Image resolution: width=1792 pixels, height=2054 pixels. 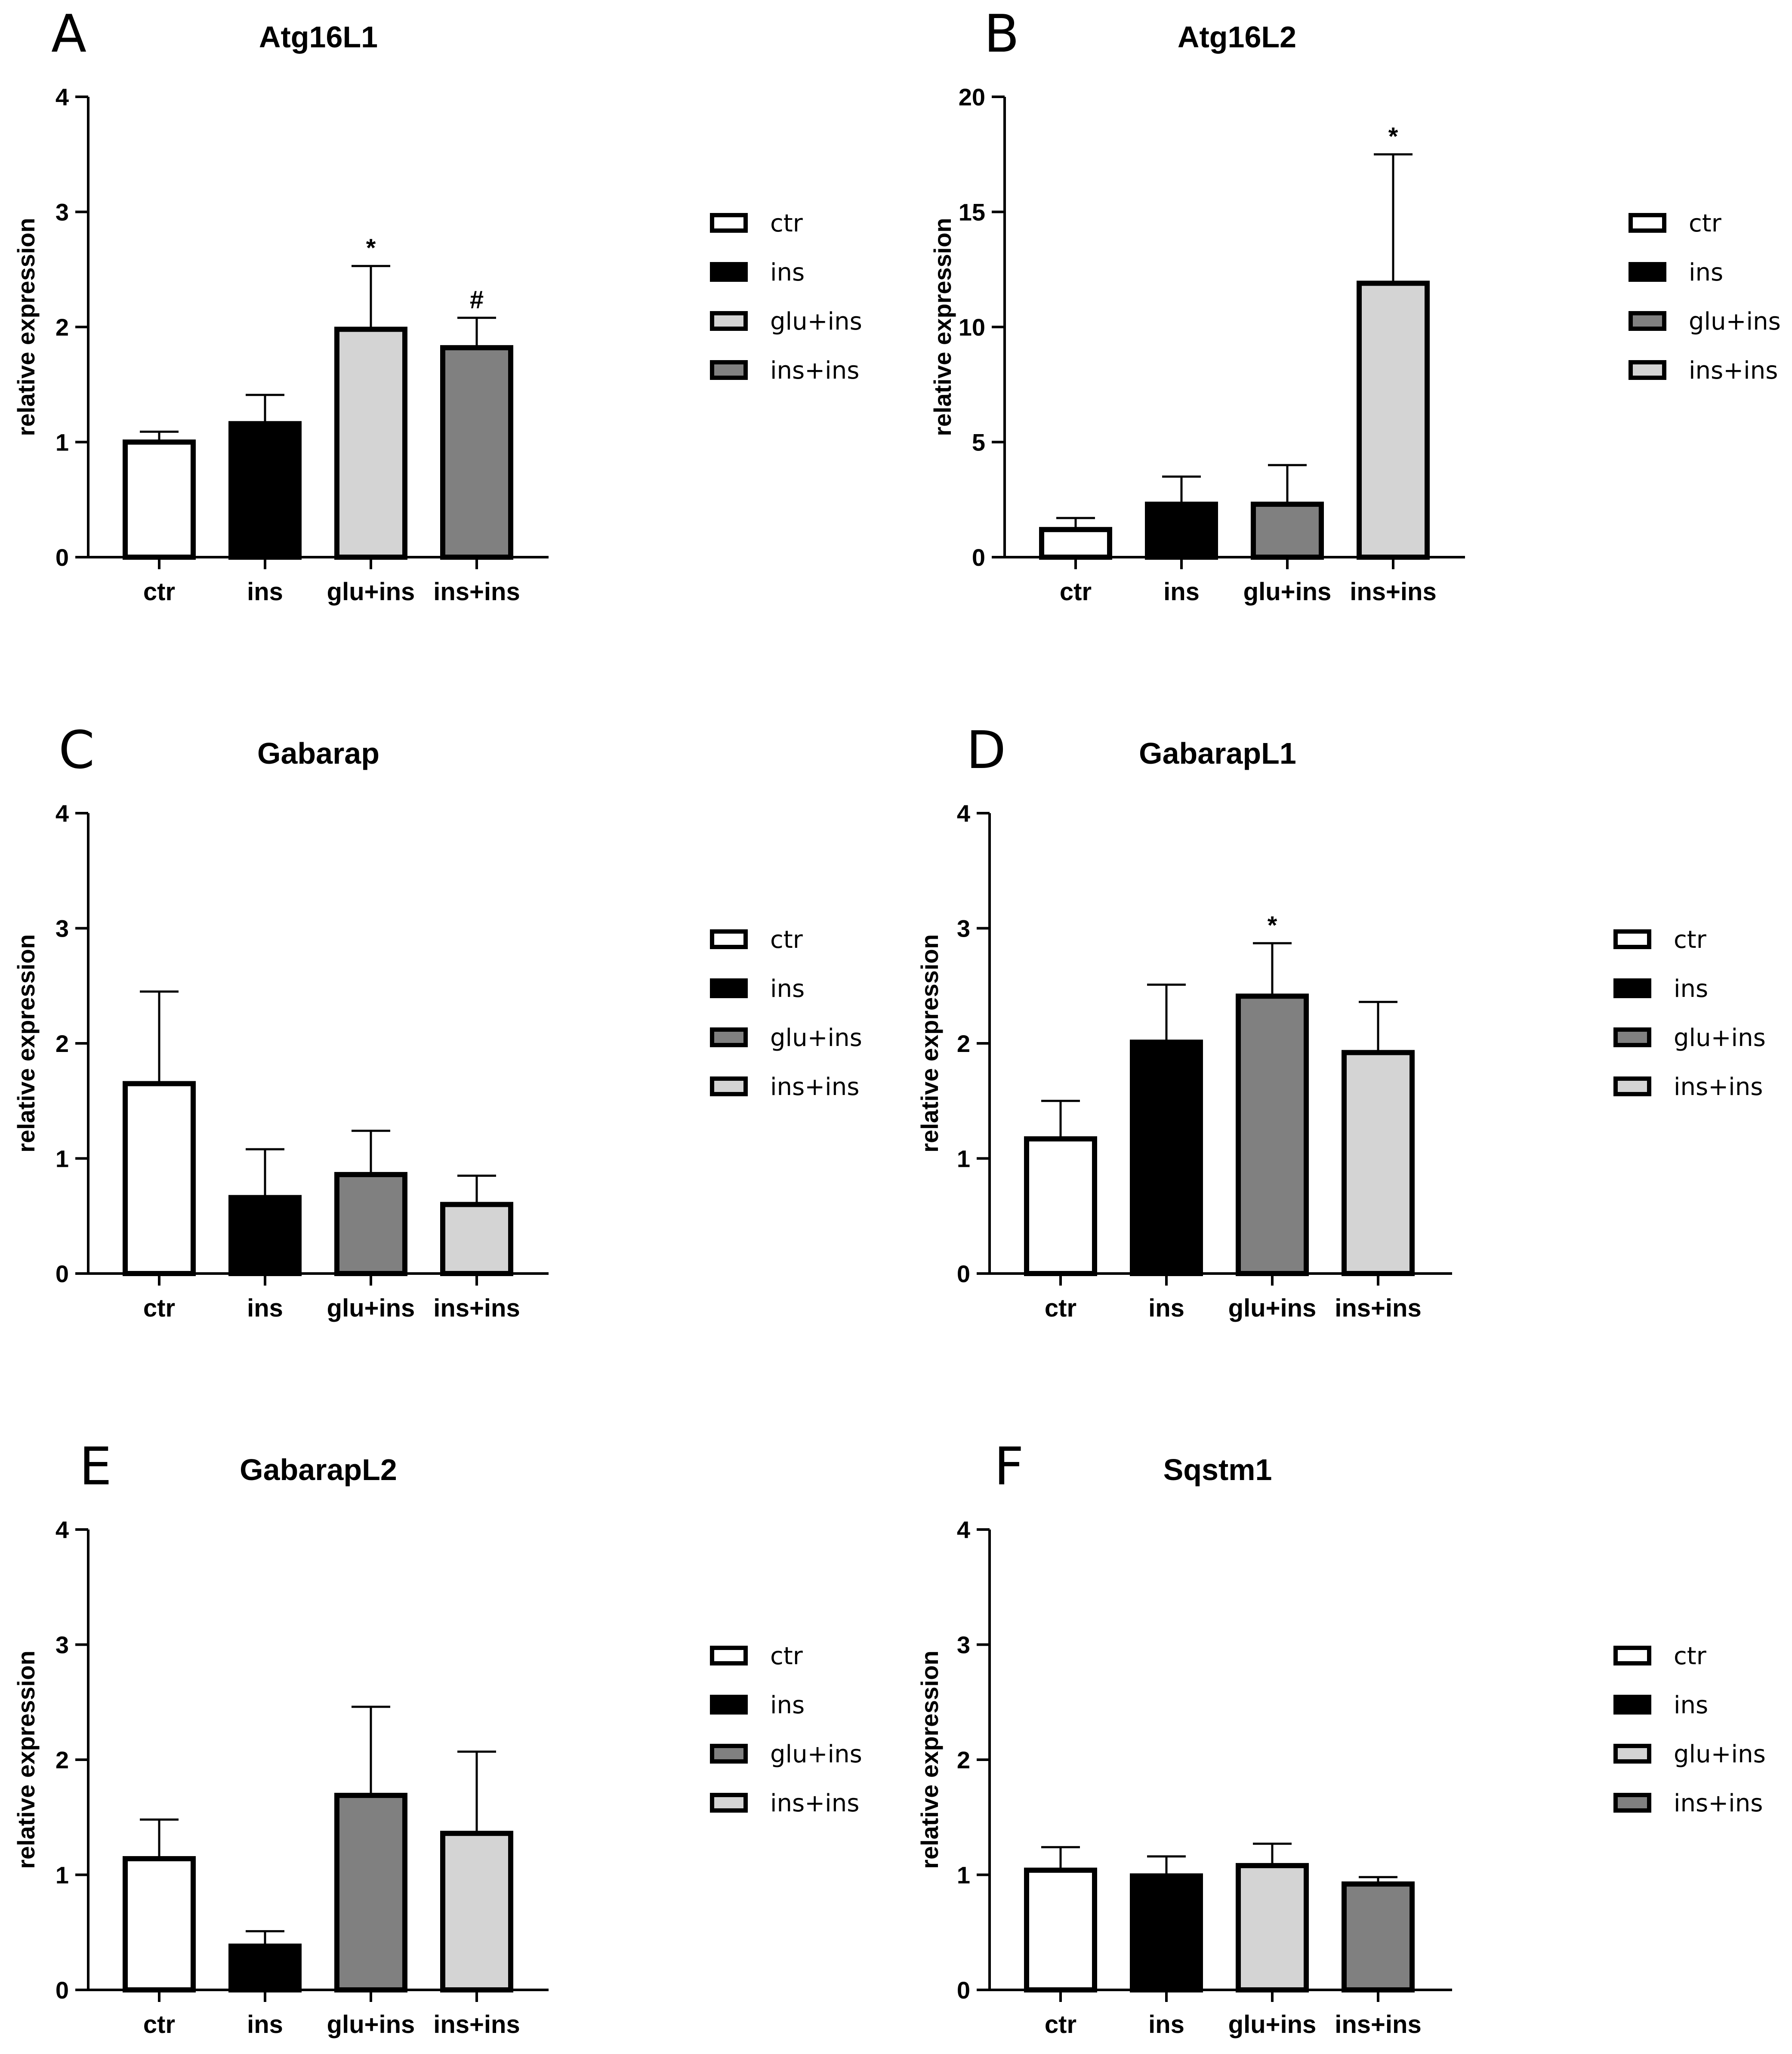 What do you see at coordinates (1217, 753) in the screenshot?
I see `chart-title-d: GabarapL1` at bounding box center [1217, 753].